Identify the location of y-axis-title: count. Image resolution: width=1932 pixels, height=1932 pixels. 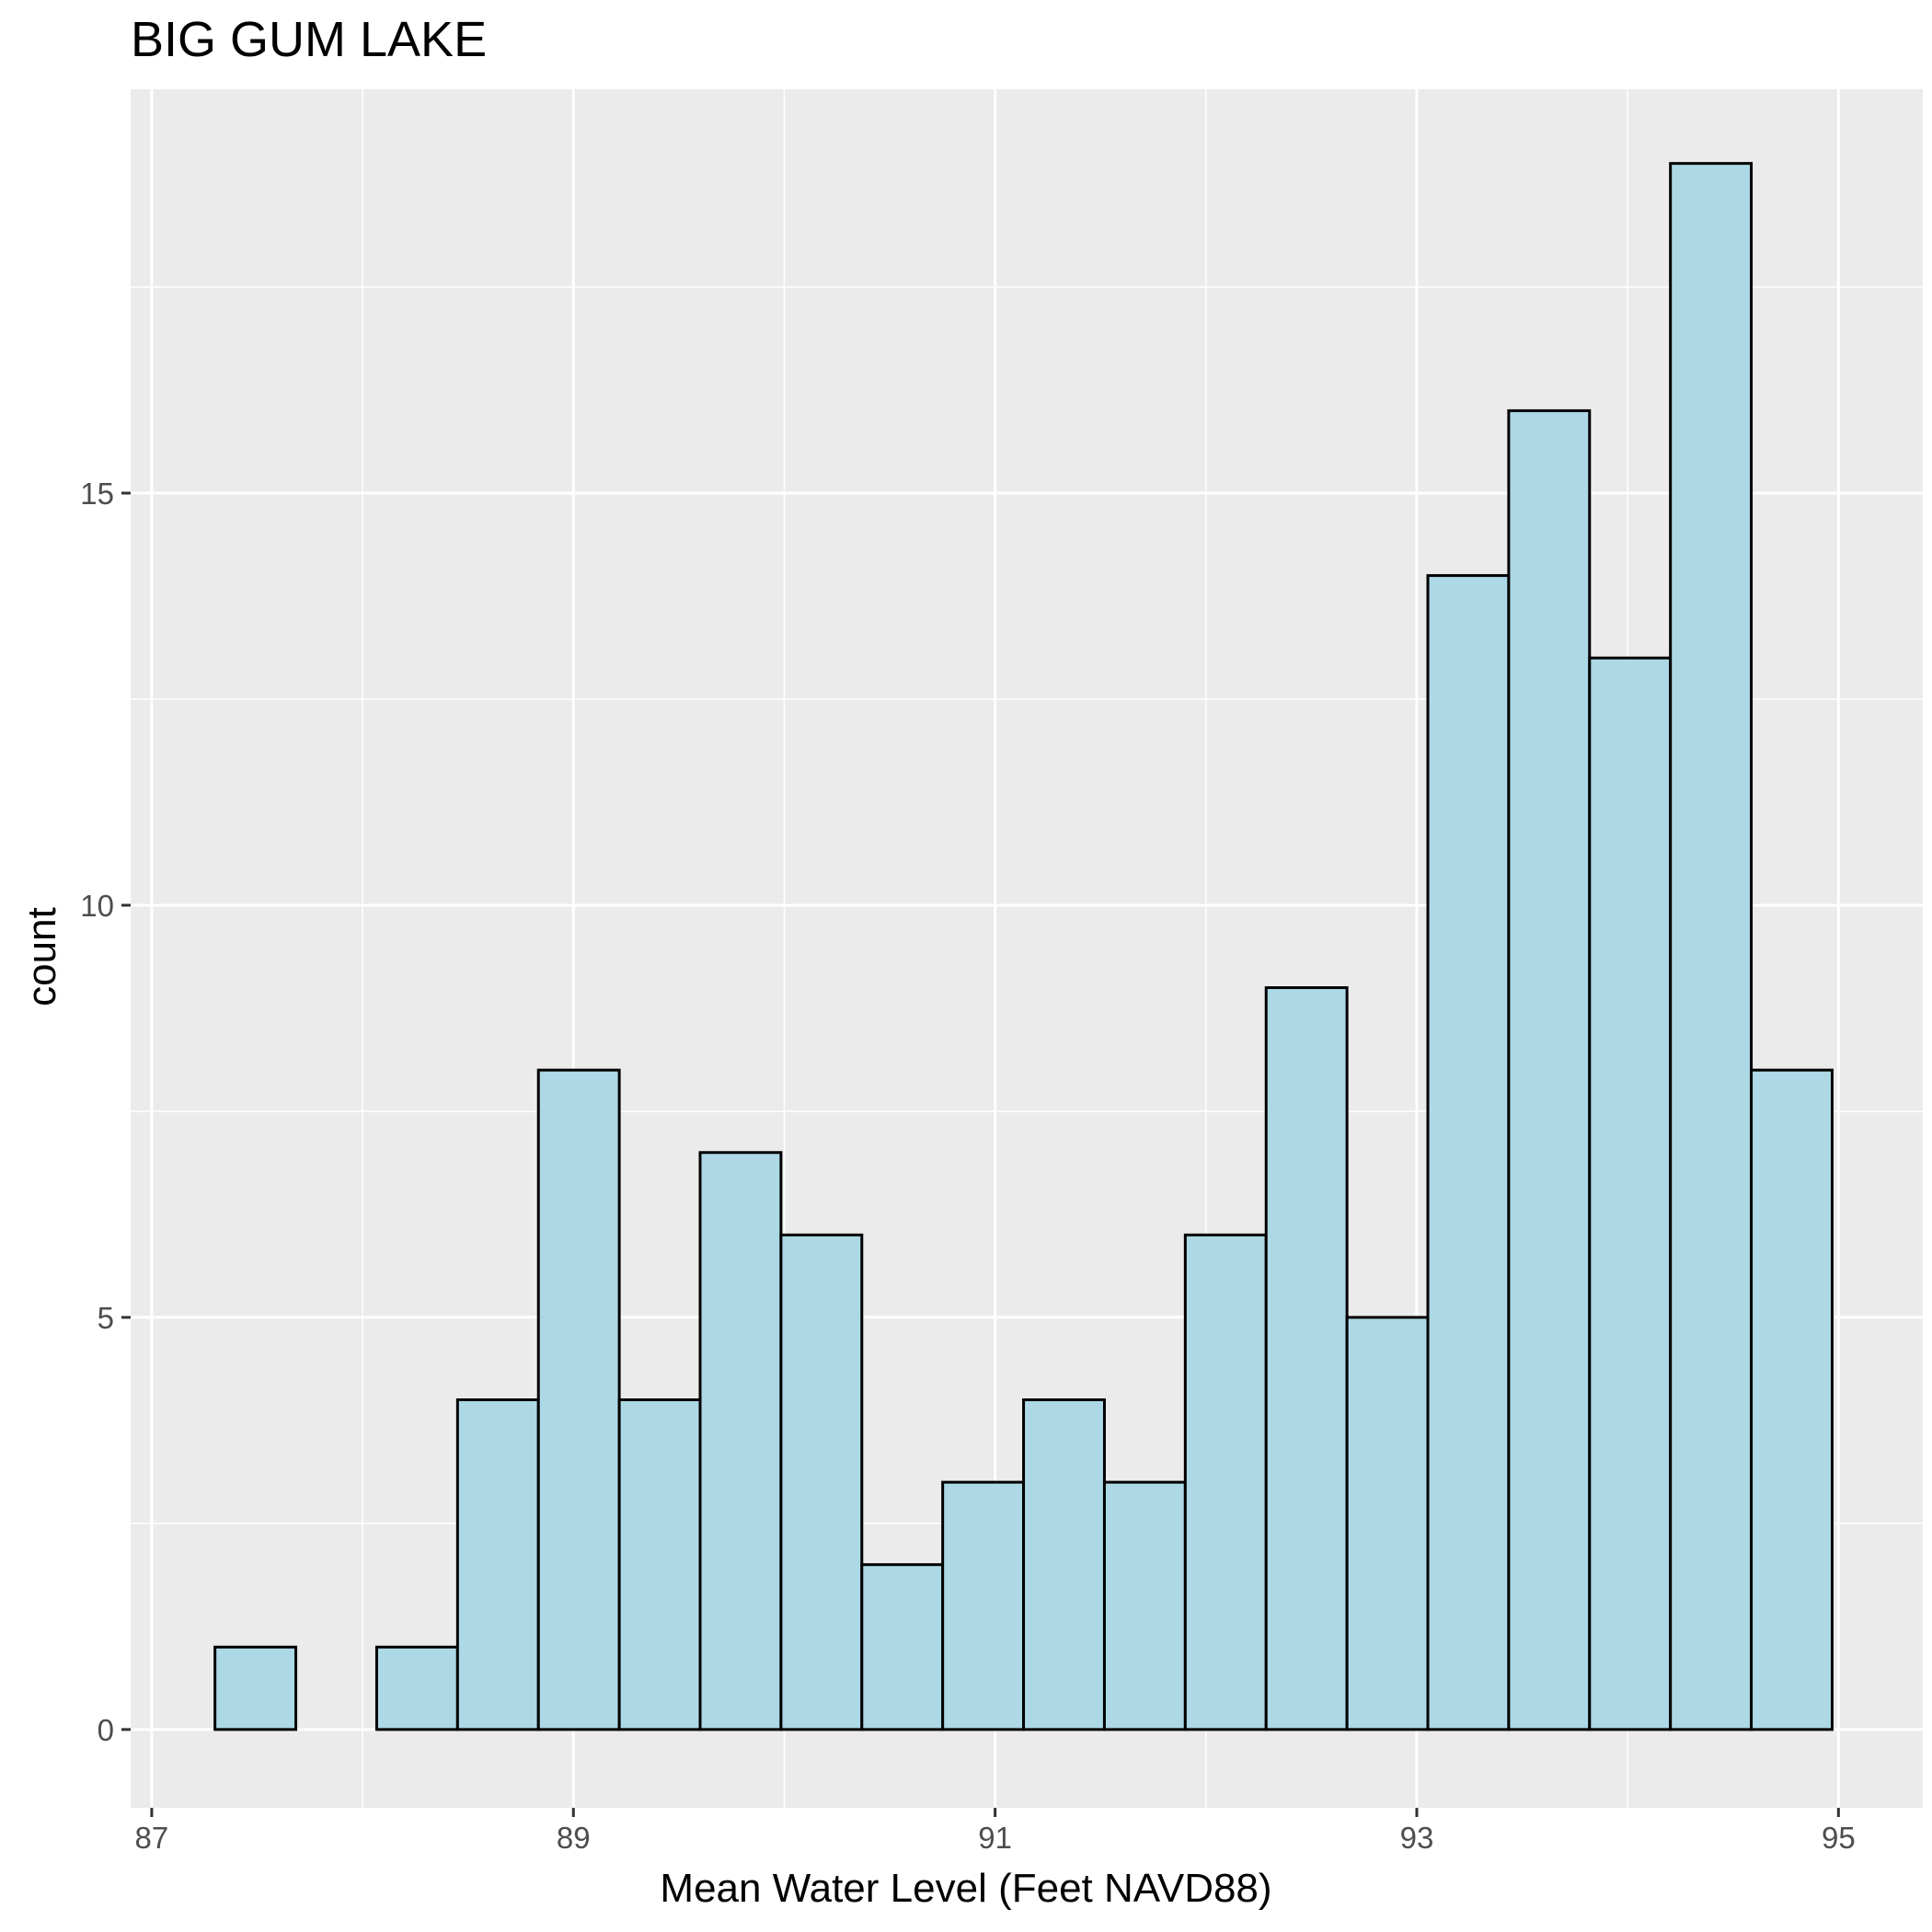
(41, 956).